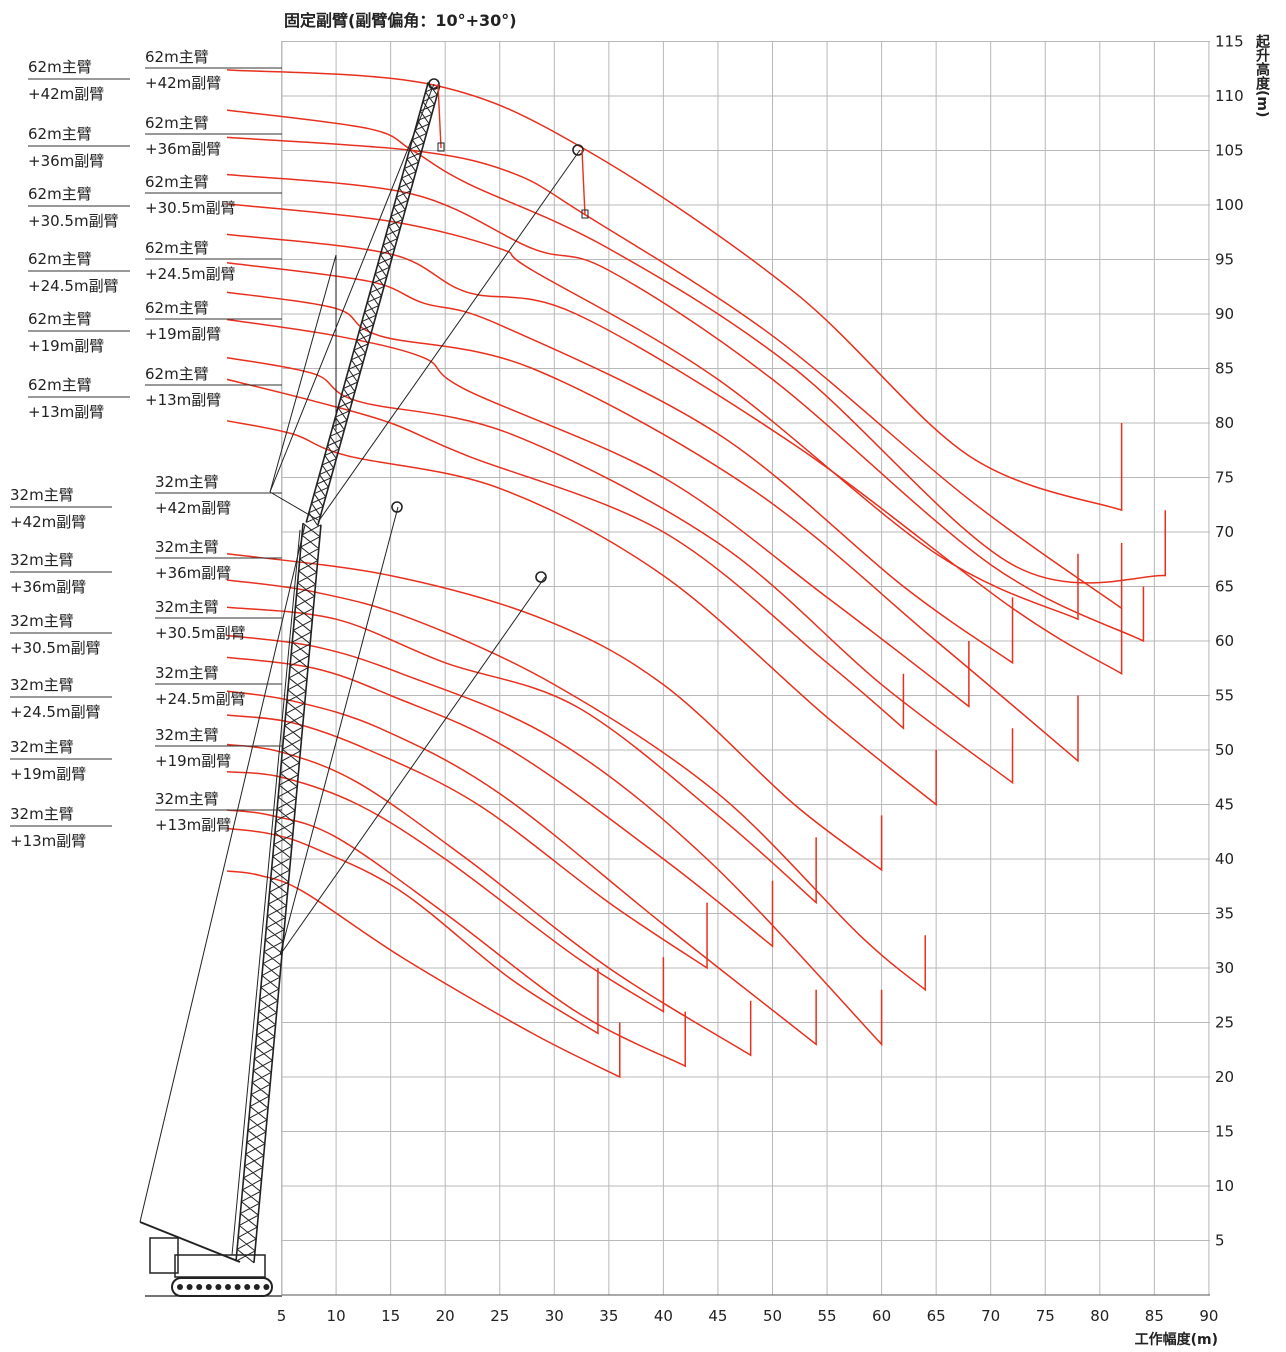  I want to click on x-tick-label: 60, so click(881, 1316).